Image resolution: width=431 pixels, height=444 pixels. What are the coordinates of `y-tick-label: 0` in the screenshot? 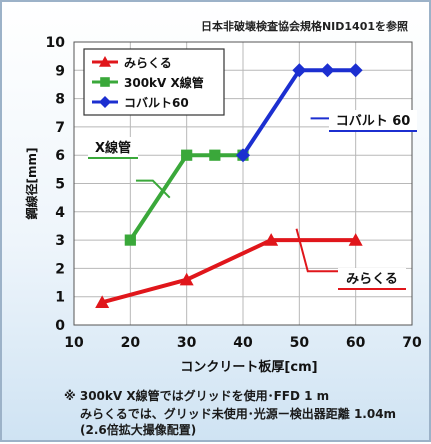 It's located at (60, 326).